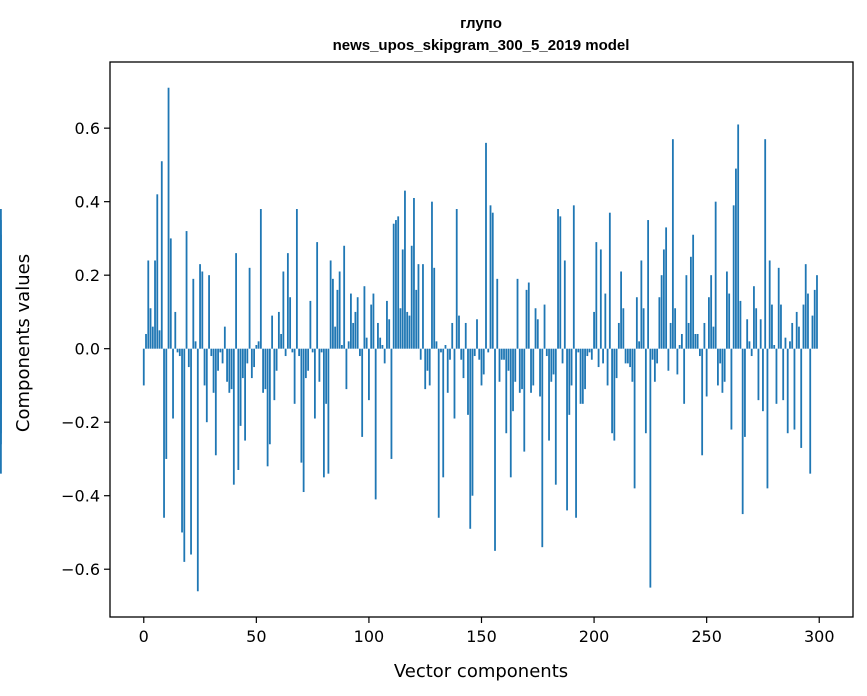  I want to click on x-tick-label: 300, so click(819, 636).